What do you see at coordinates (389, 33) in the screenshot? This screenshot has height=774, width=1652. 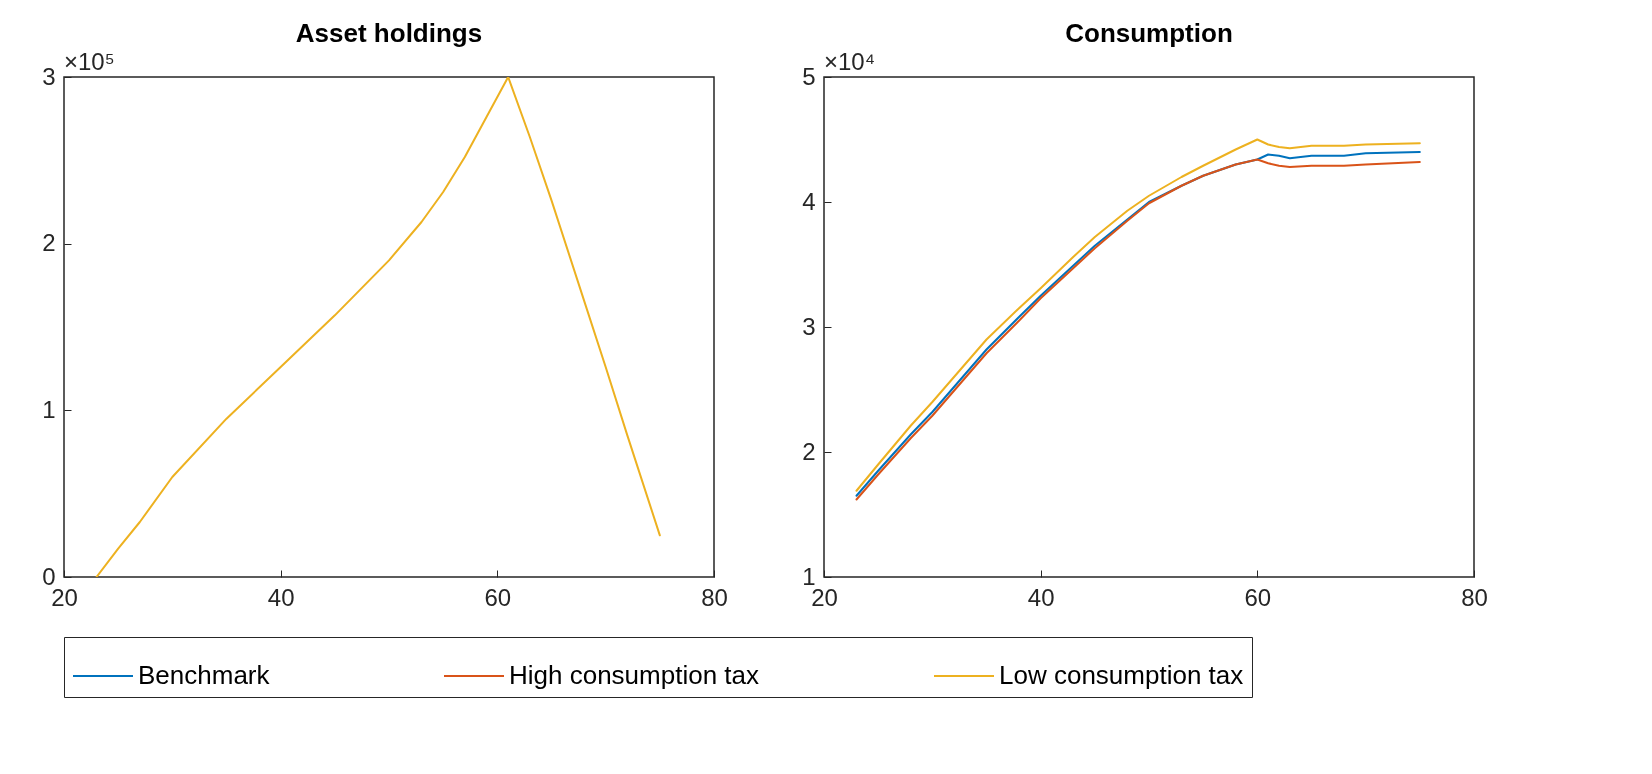 I see `chart-title: Asset holdings` at bounding box center [389, 33].